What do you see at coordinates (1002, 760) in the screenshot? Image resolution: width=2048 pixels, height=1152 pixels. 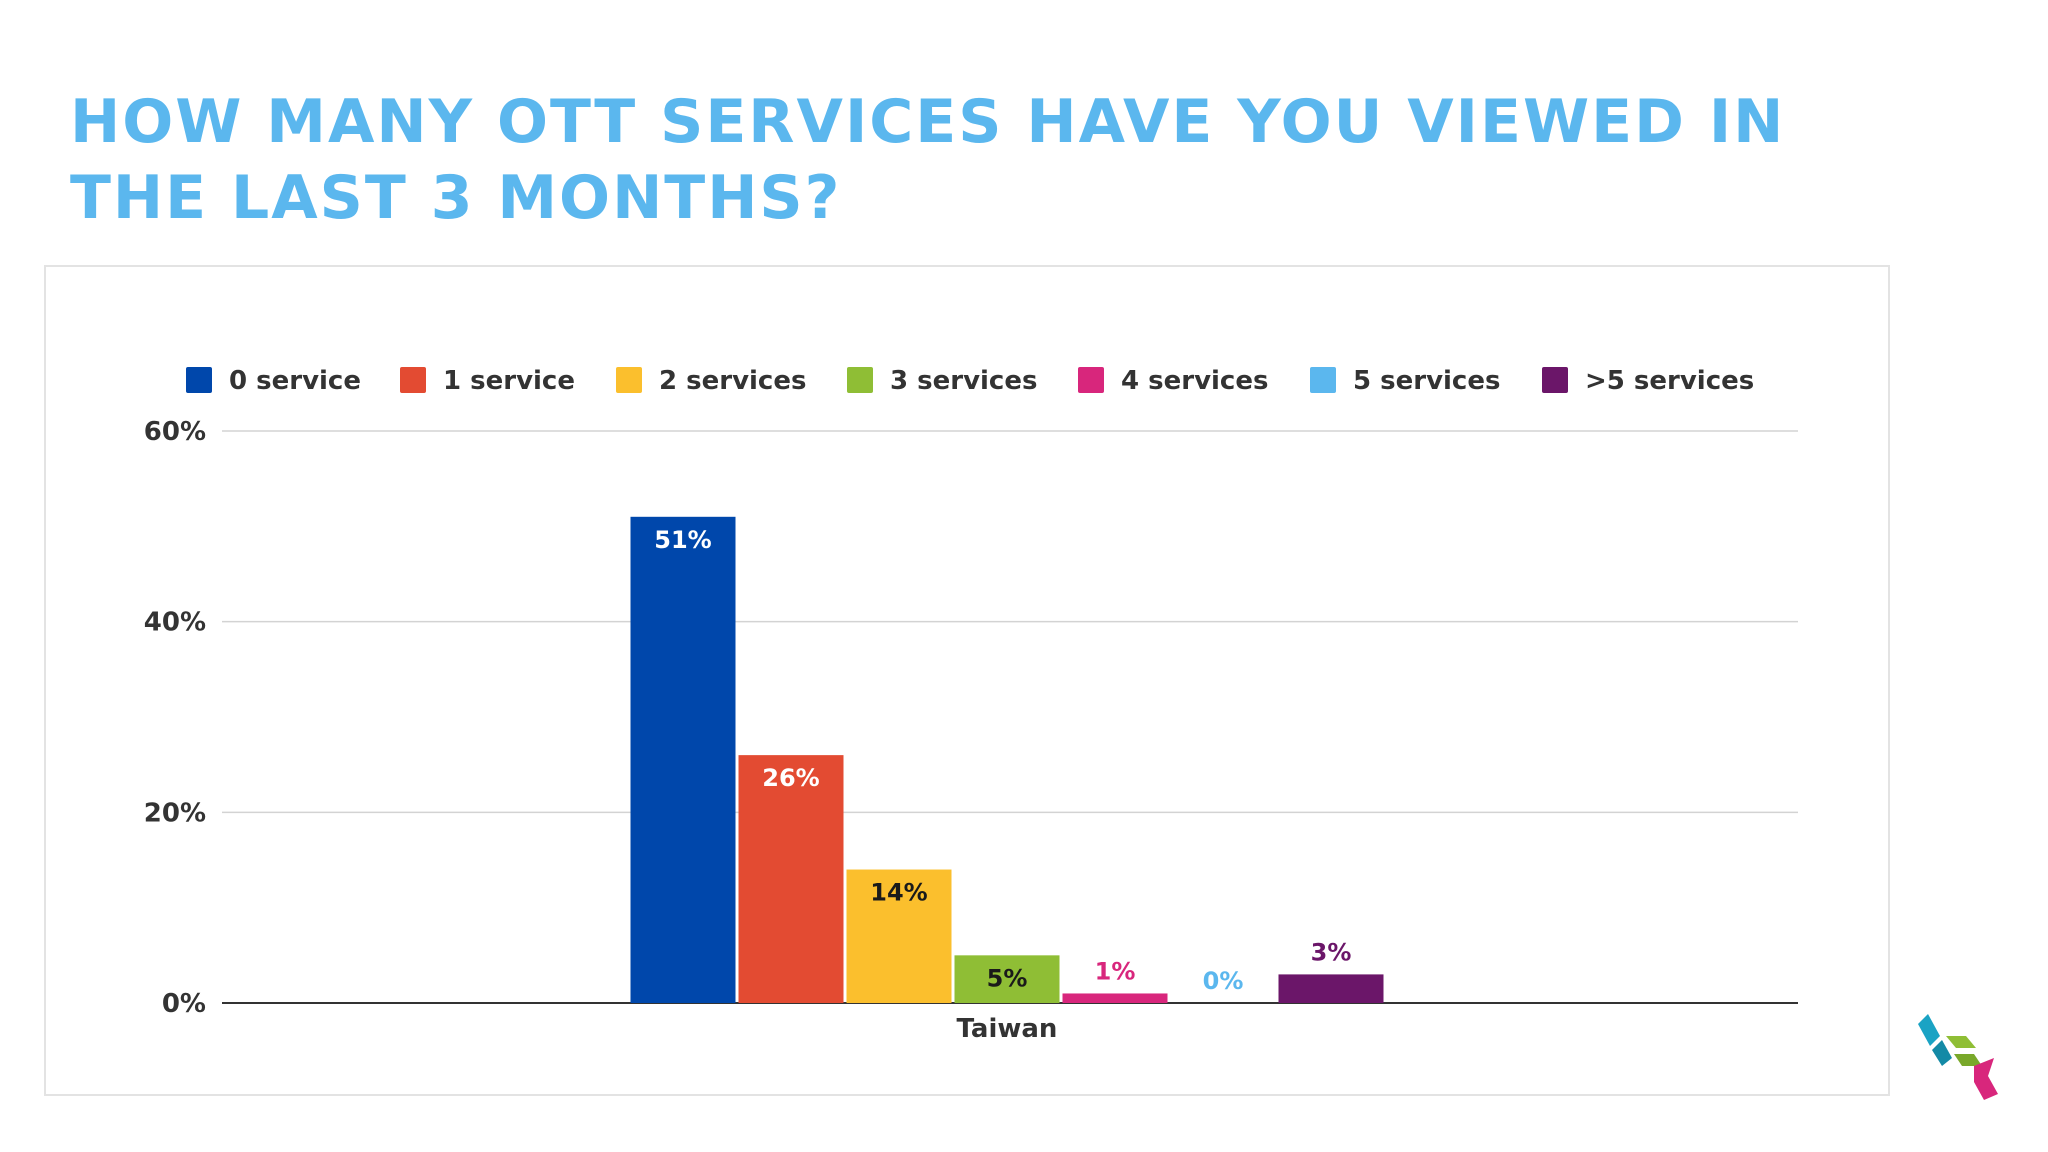 I see `data-labels: 51% 26% 14% 5% 1% 0% 3%` at bounding box center [1002, 760].